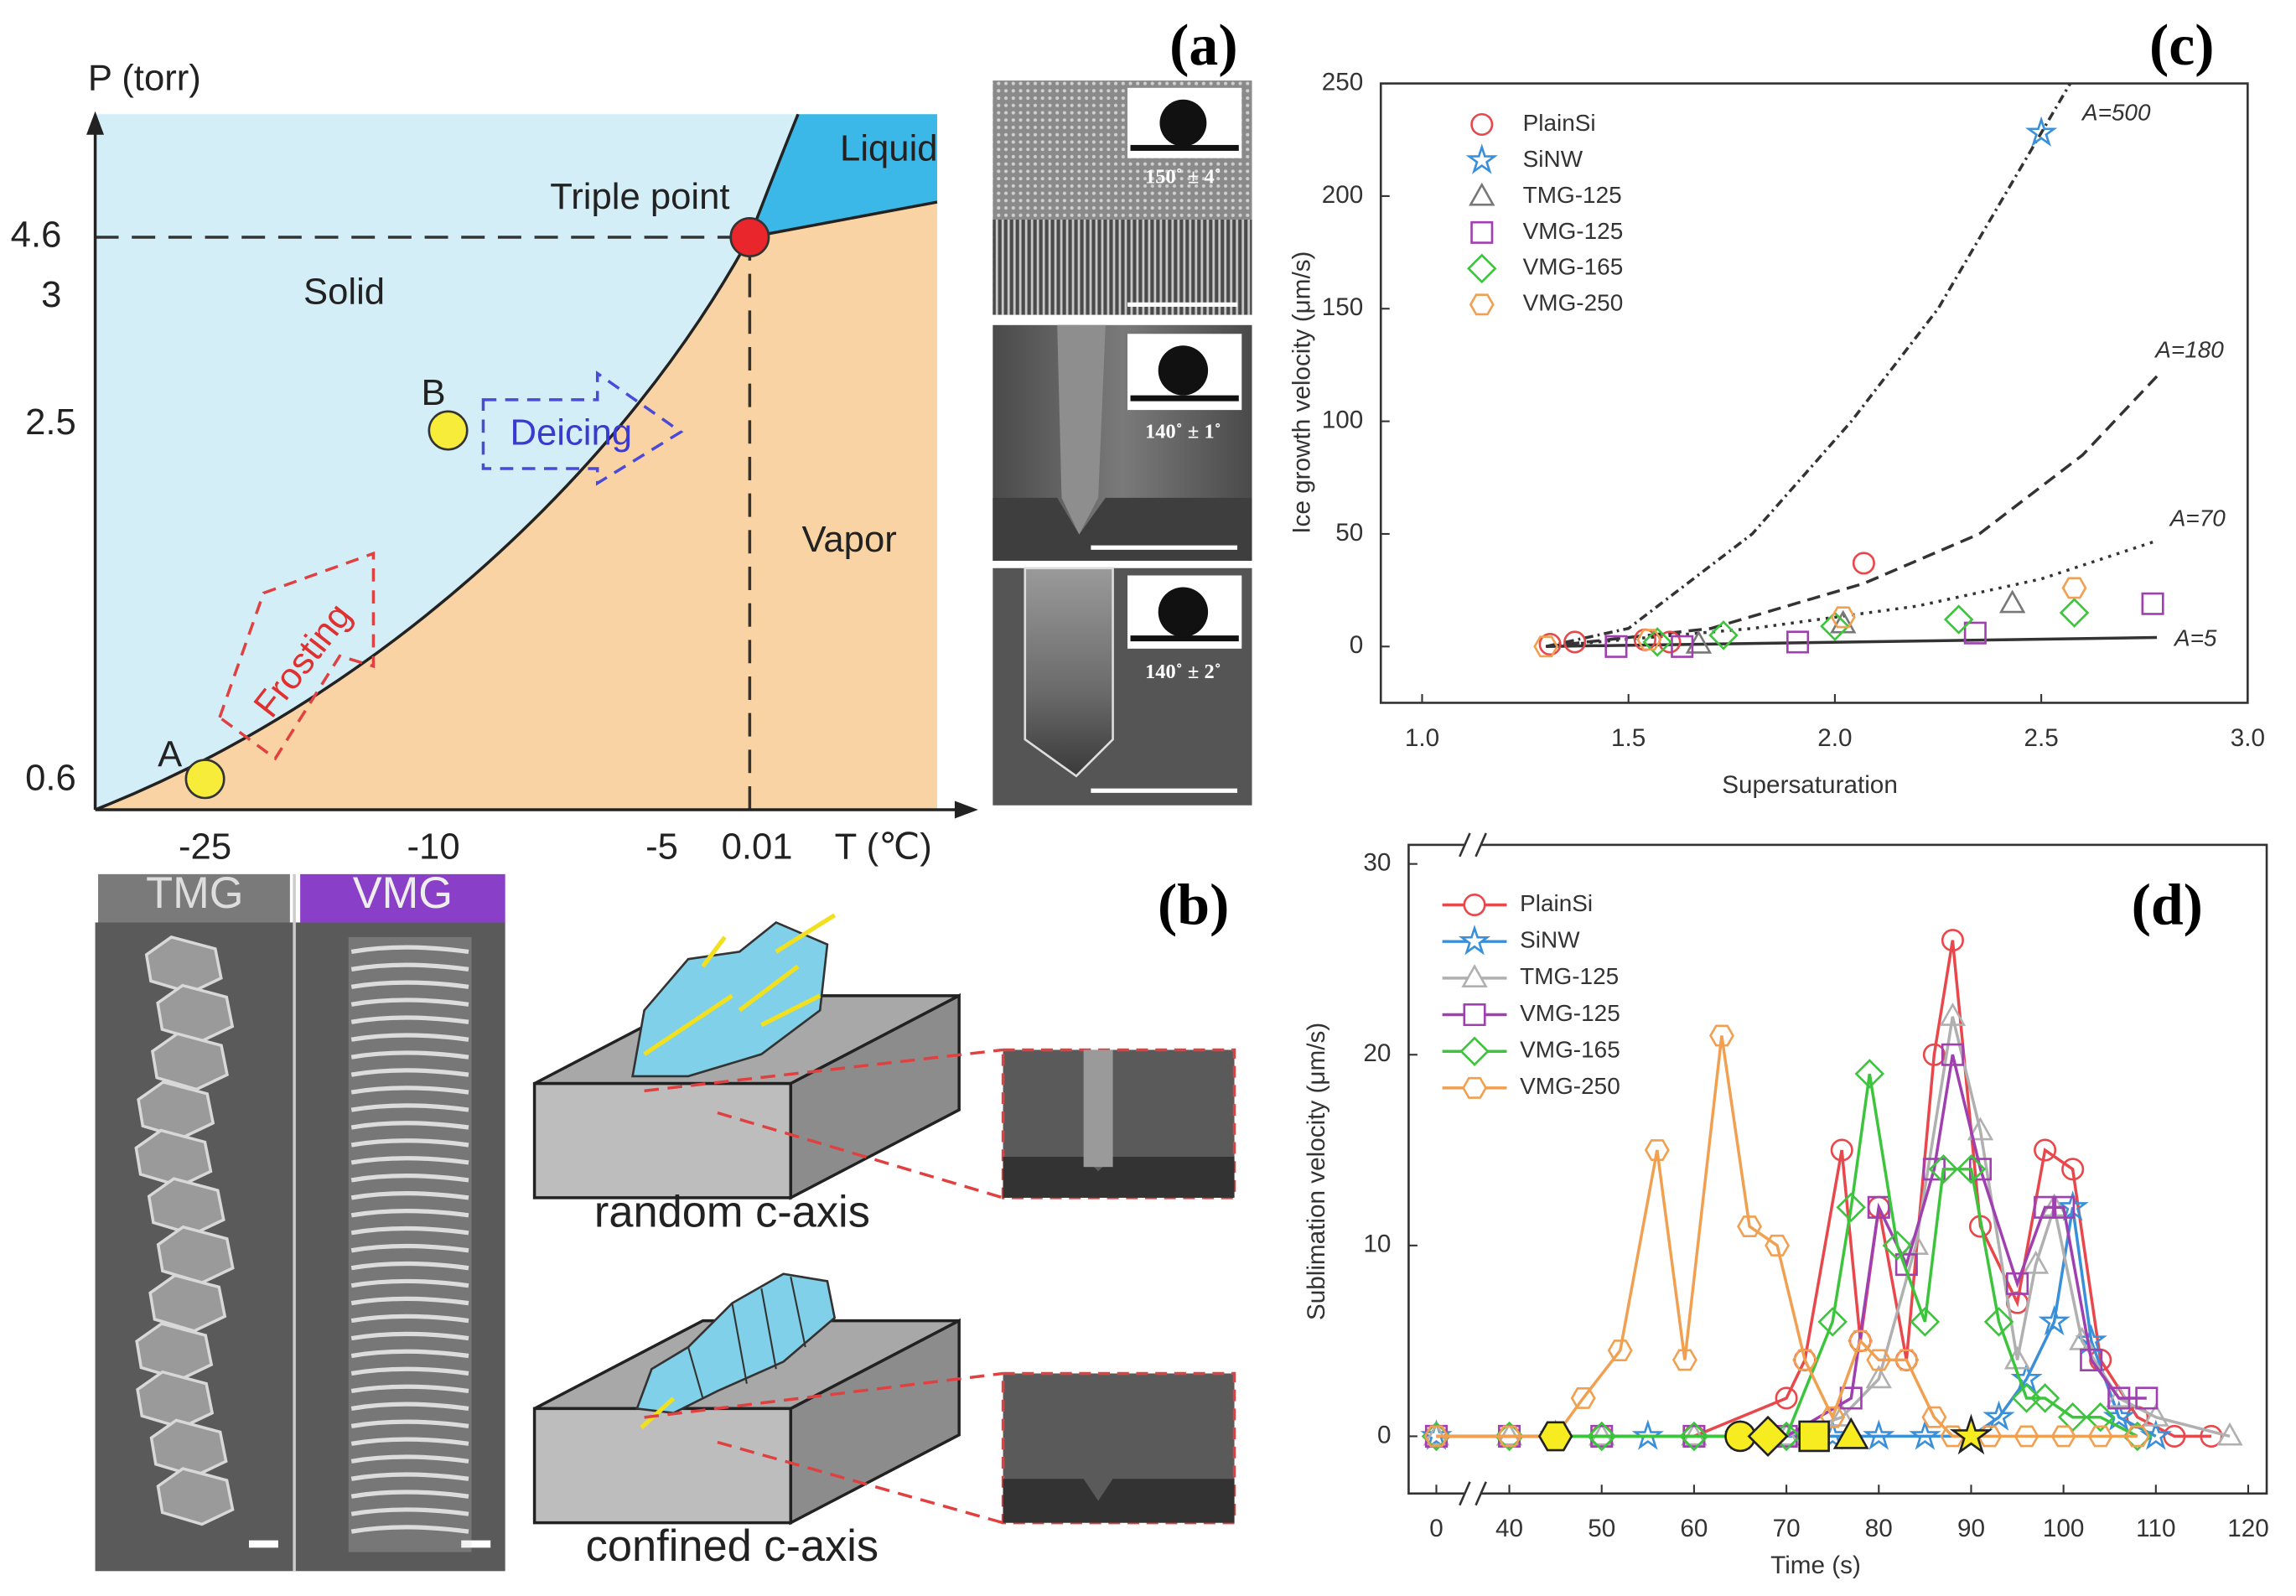  What do you see at coordinates (1834, 738) in the screenshot?
I see `x-tick-label: 2.0` at bounding box center [1834, 738].